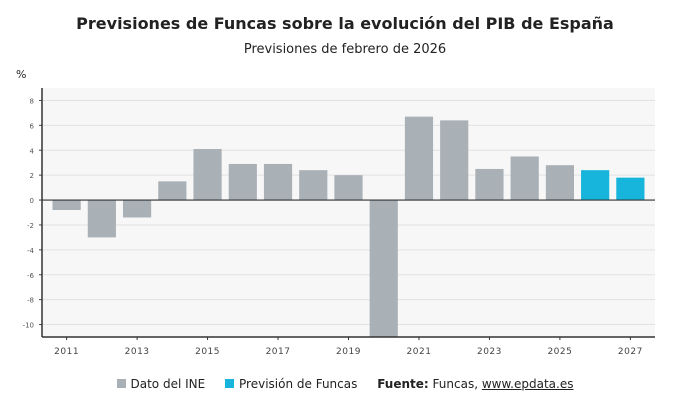 The image size is (690, 414). What do you see at coordinates (489, 352) in the screenshot?
I see `x-tick-label: 2023` at bounding box center [489, 352].